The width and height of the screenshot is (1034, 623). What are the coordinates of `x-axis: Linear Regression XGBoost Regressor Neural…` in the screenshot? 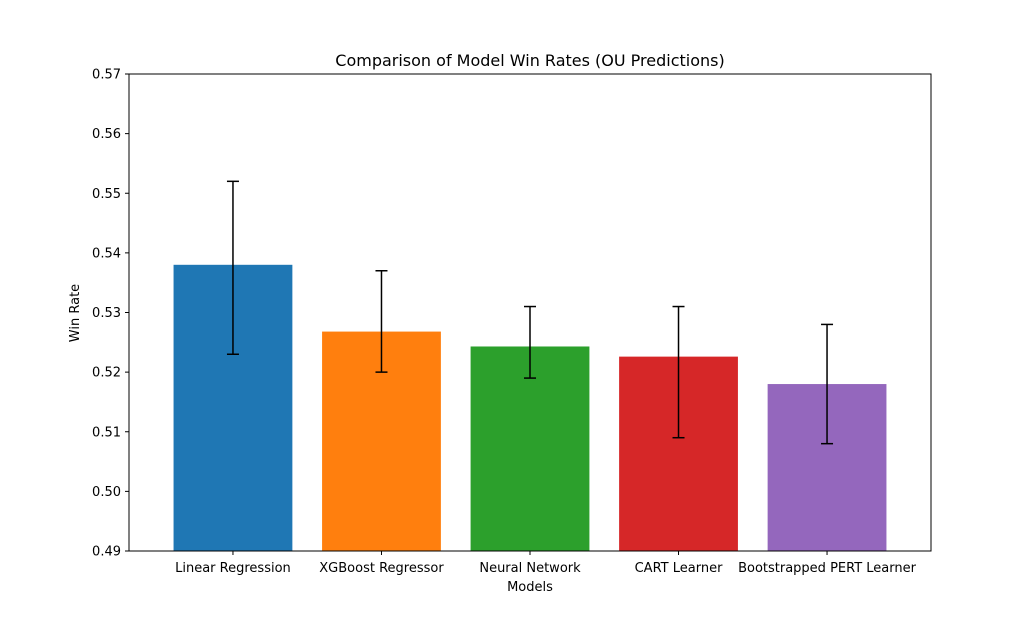 It's located at (546, 563).